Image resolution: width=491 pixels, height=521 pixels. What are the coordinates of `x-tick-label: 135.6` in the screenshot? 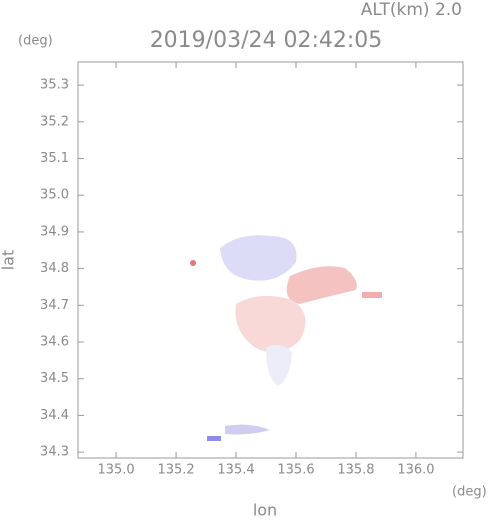 It's located at (295, 470).